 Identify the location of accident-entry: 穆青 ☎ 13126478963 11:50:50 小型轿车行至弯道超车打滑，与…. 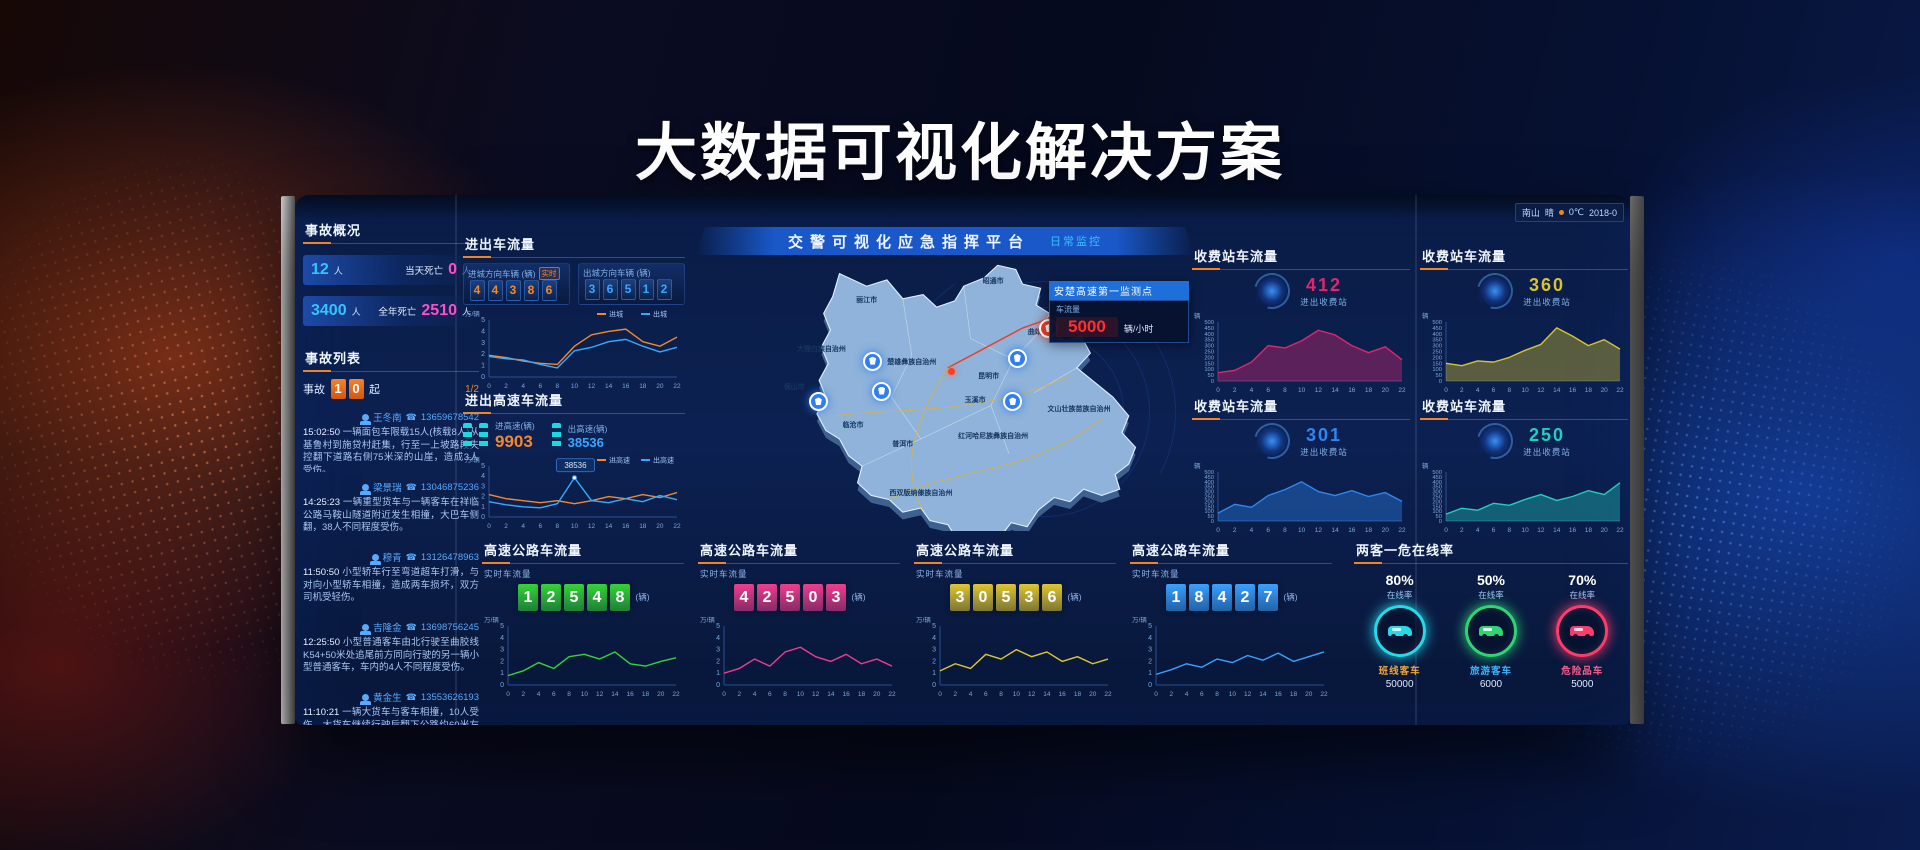
(391, 579).